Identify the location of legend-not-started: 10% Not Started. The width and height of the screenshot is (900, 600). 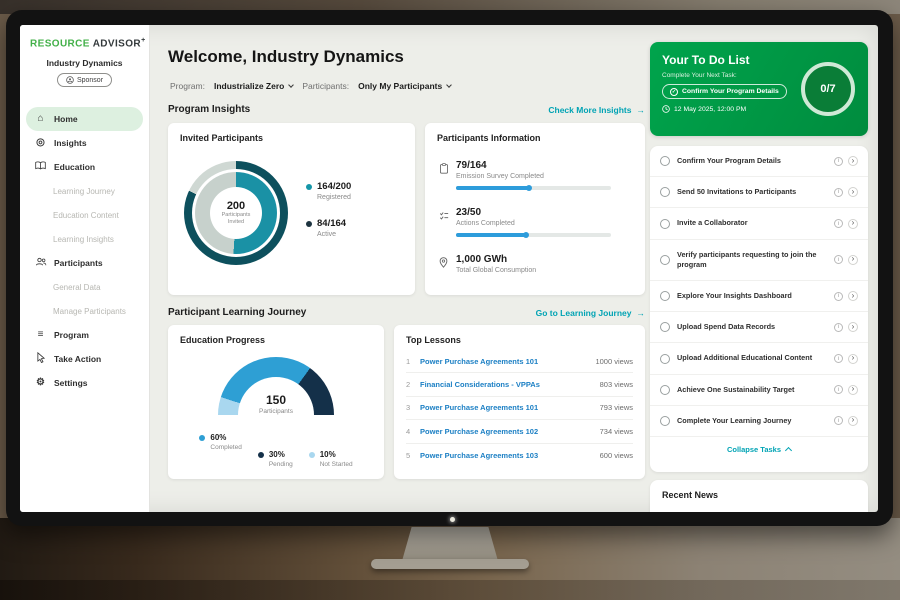
(330, 459).